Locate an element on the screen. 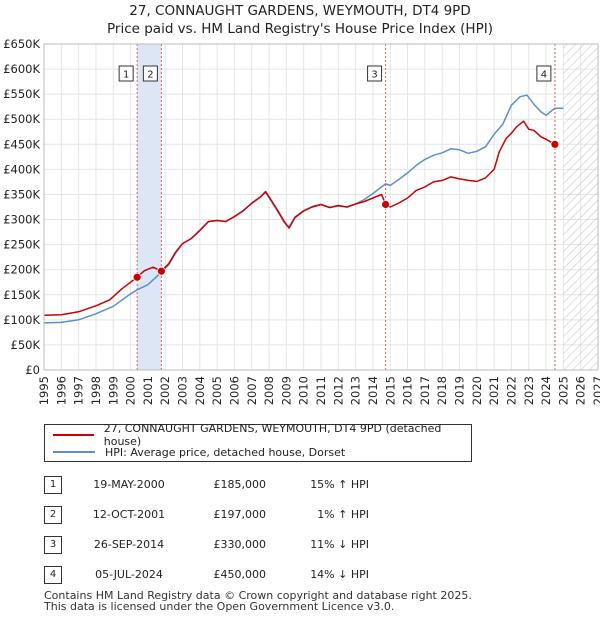  sale-number-badge: 3 is located at coordinates (53, 545).